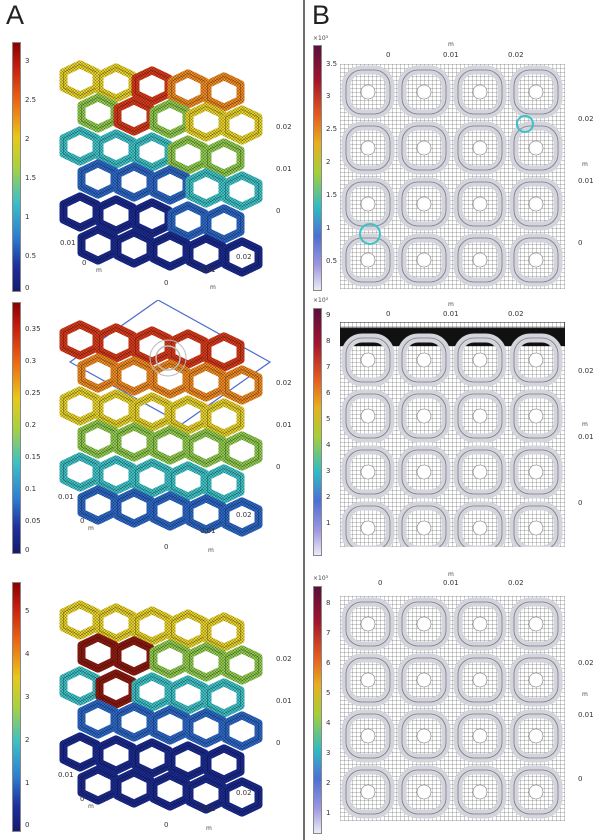  I want to click on tick: 3.5, so click(332, 64).